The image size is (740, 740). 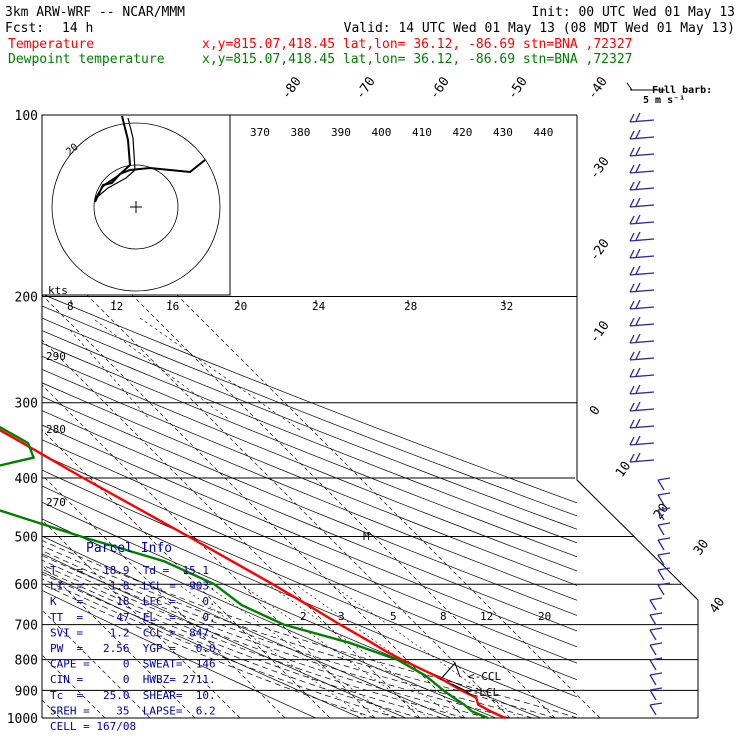 I want to click on isotherm-label--30: -30, so click(x=600, y=168).